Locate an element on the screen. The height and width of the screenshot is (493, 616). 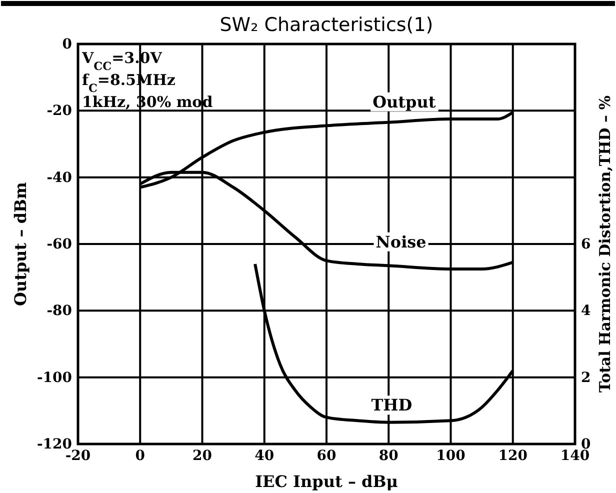
y-tick-label: -60 is located at coordinates (59, 244).